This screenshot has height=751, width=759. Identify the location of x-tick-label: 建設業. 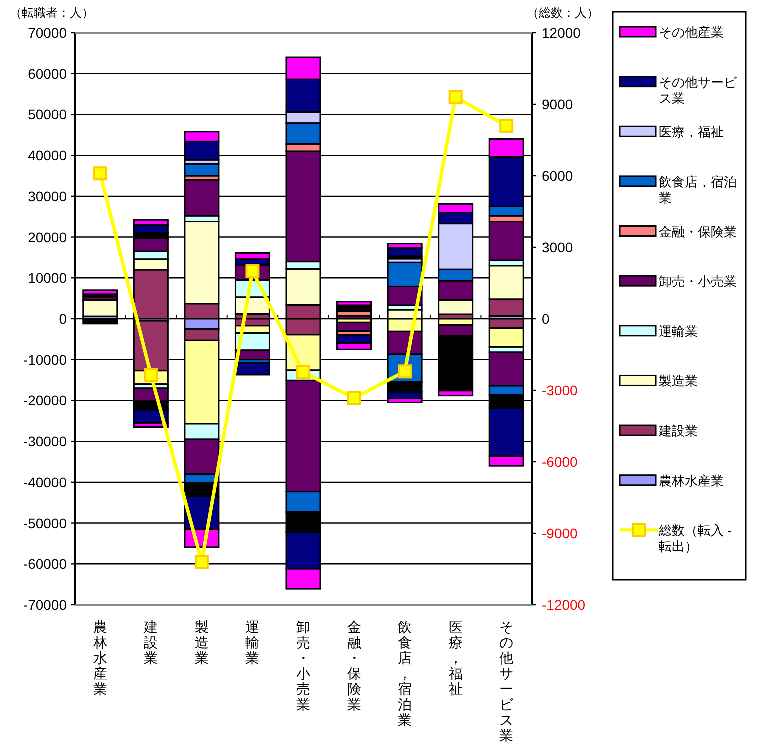
(150, 642).